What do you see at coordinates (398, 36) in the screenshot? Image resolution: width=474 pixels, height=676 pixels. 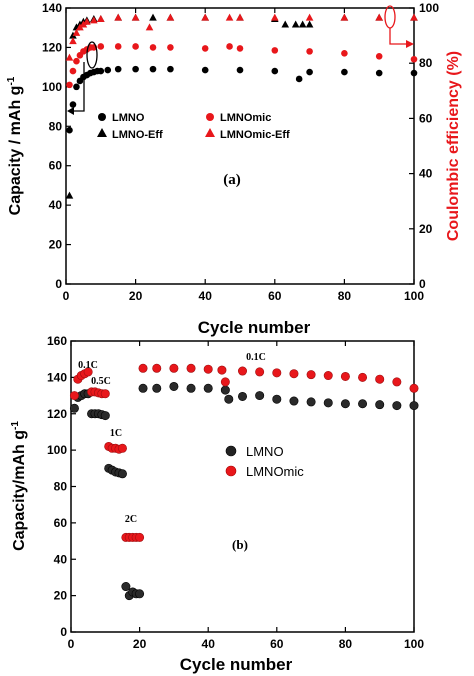 I see `efficiency-pointer-line` at bounding box center [398, 36].